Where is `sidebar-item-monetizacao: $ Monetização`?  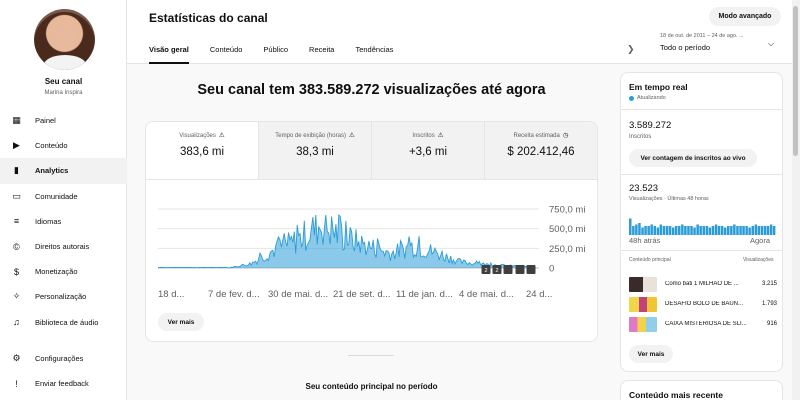
sidebar-item-monetizacao: $ Monetização is located at coordinates (63, 271).